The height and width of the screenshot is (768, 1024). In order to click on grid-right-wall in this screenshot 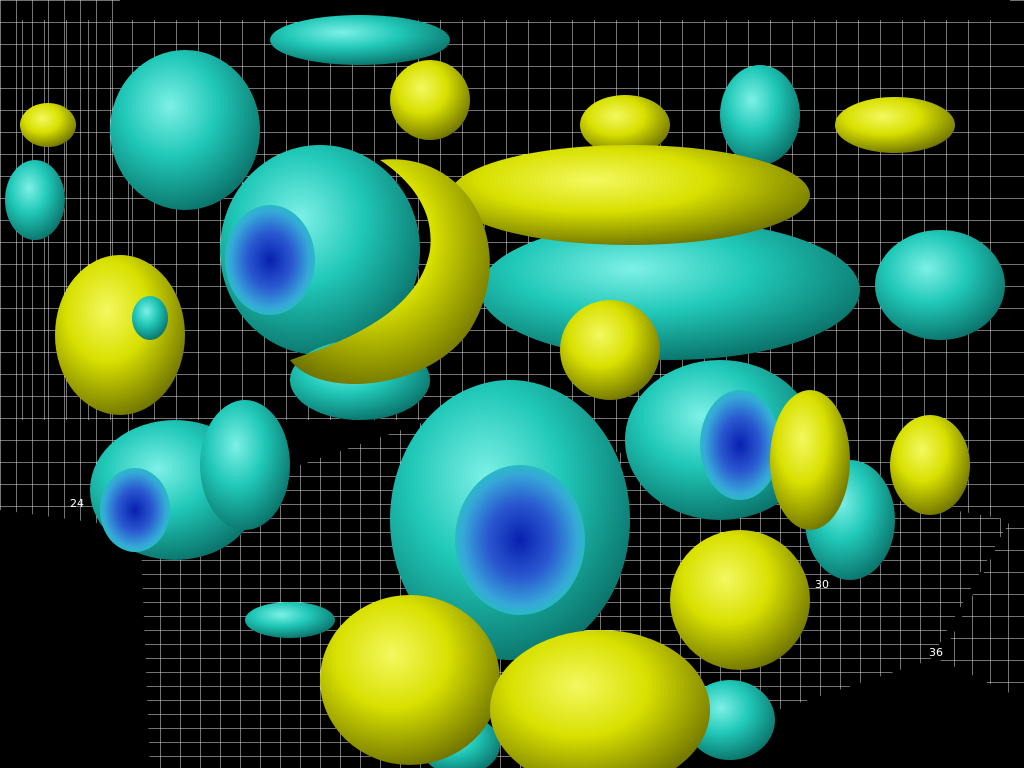, I will do `click(982, 350)`.